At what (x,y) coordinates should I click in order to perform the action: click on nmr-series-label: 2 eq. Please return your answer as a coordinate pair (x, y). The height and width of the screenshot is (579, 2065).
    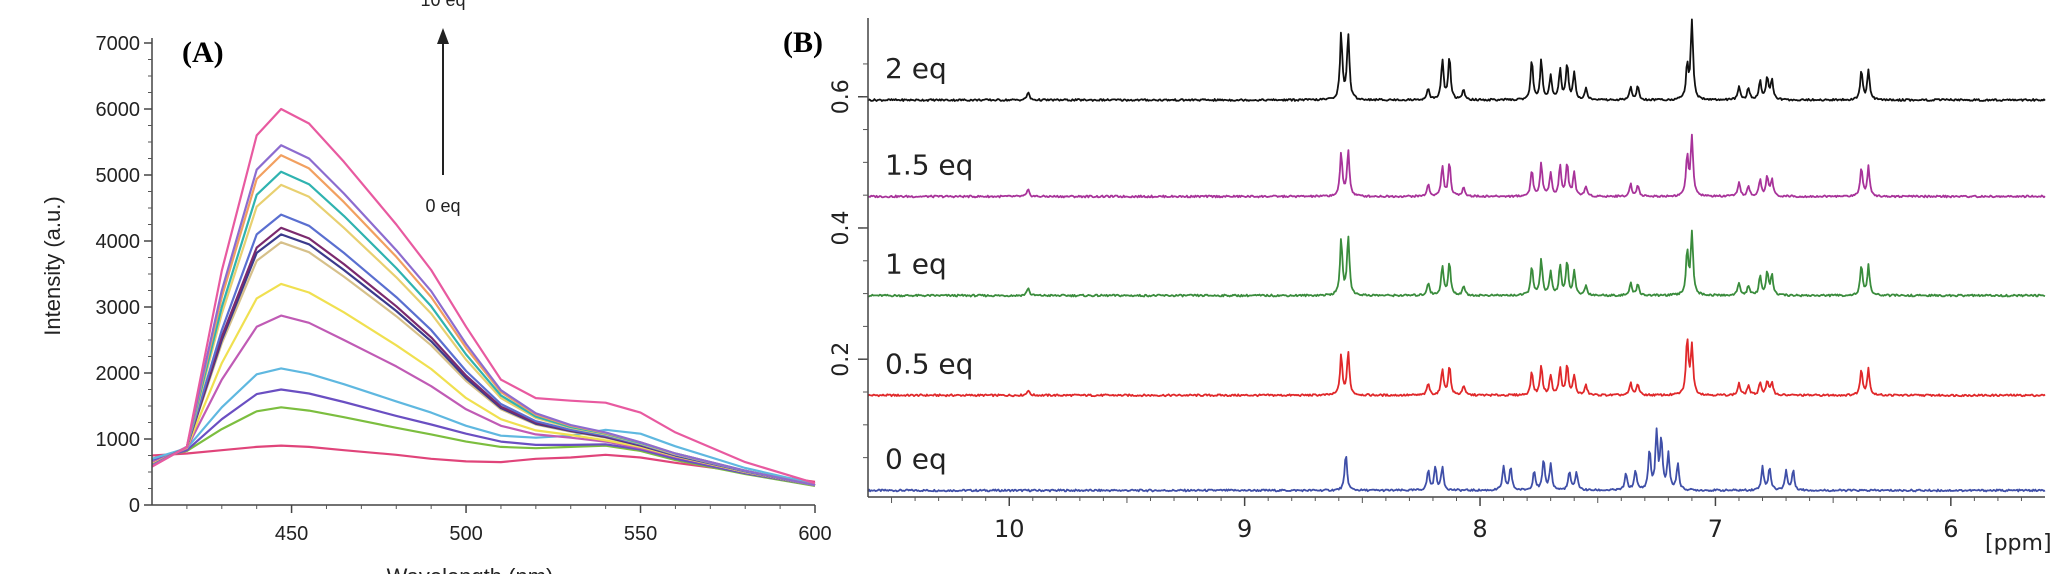
    Looking at the image, I should click on (916, 68).